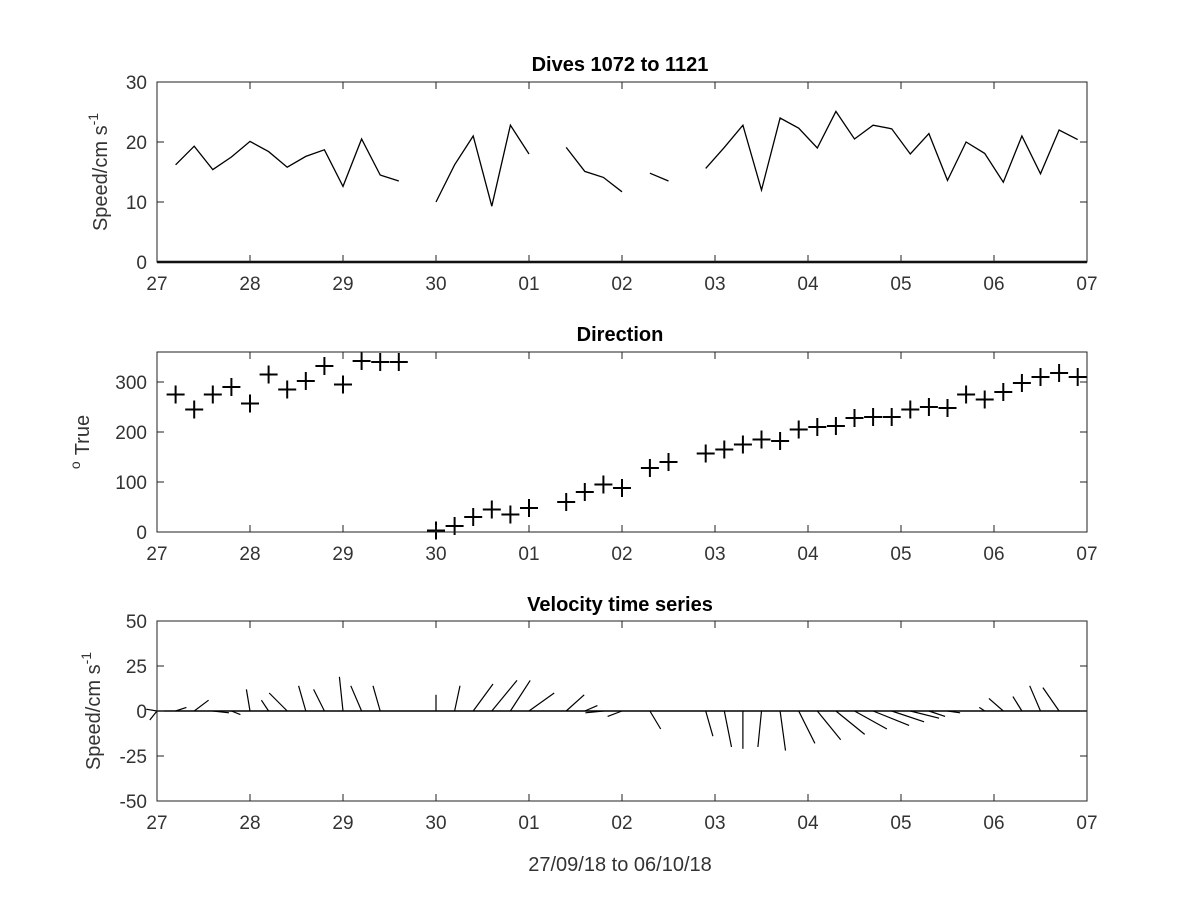 This screenshot has width=1200, height=900. I want to click on direction-ylabel-main: True, so click(83, 435).